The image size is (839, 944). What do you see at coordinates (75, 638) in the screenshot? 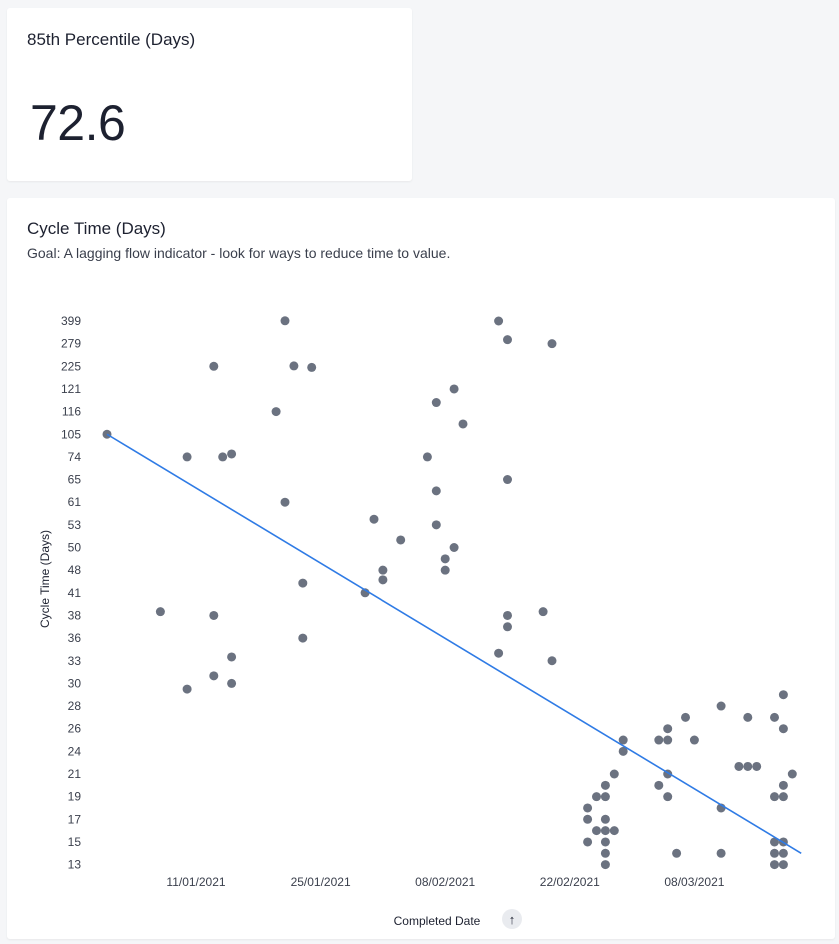
I see `y-tick-label: 36` at bounding box center [75, 638].